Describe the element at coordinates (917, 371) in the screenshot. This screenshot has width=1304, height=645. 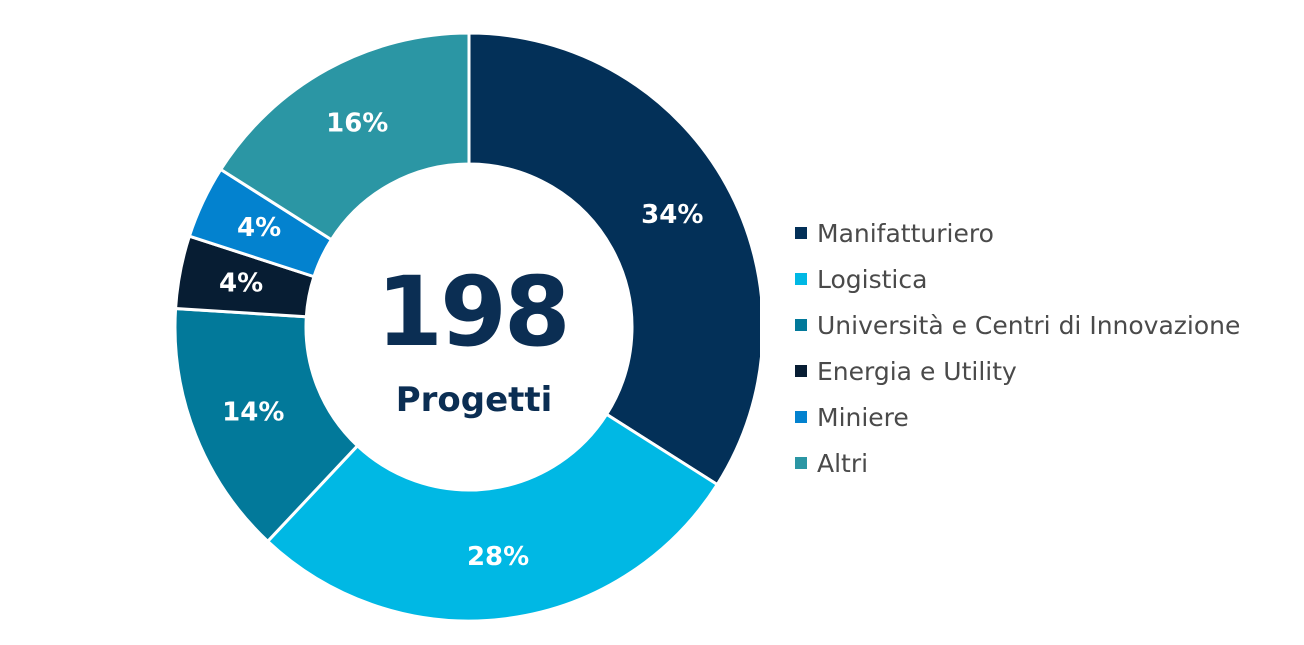
I see `legend-label: Energia e Utility` at that location.